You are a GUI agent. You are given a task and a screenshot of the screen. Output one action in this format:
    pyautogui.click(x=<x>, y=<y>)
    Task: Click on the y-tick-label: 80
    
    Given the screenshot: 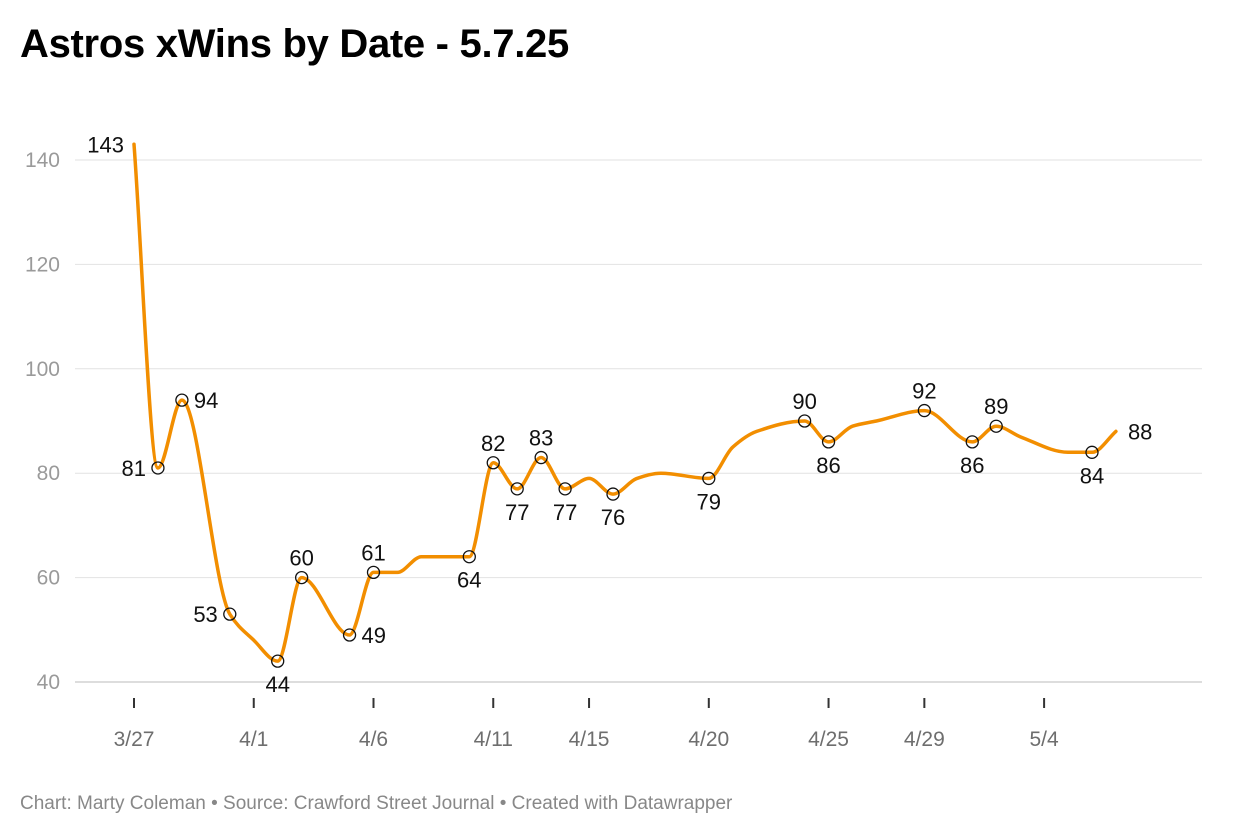 What is the action you would take?
    pyautogui.click(x=48, y=473)
    